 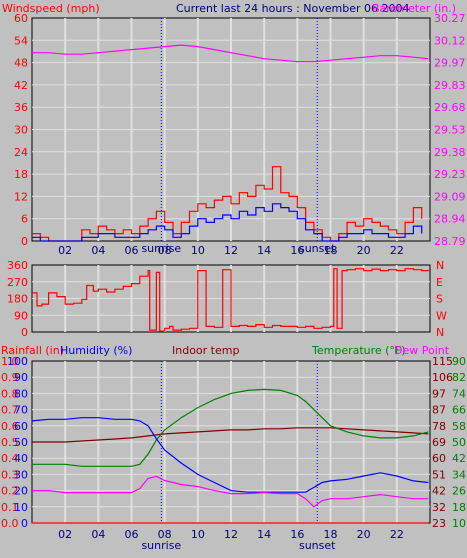 I want to click on windspeed-tick: 60, so click(x=21, y=18).